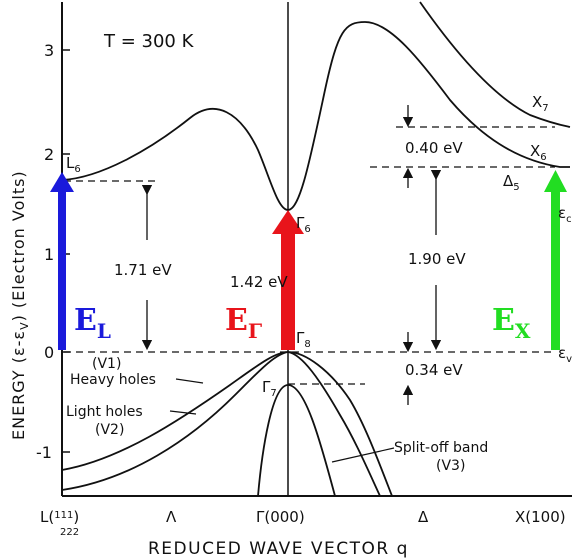 This screenshot has width=581, height=560. I want to click on y-tick-0: 0, so click(49, 352).